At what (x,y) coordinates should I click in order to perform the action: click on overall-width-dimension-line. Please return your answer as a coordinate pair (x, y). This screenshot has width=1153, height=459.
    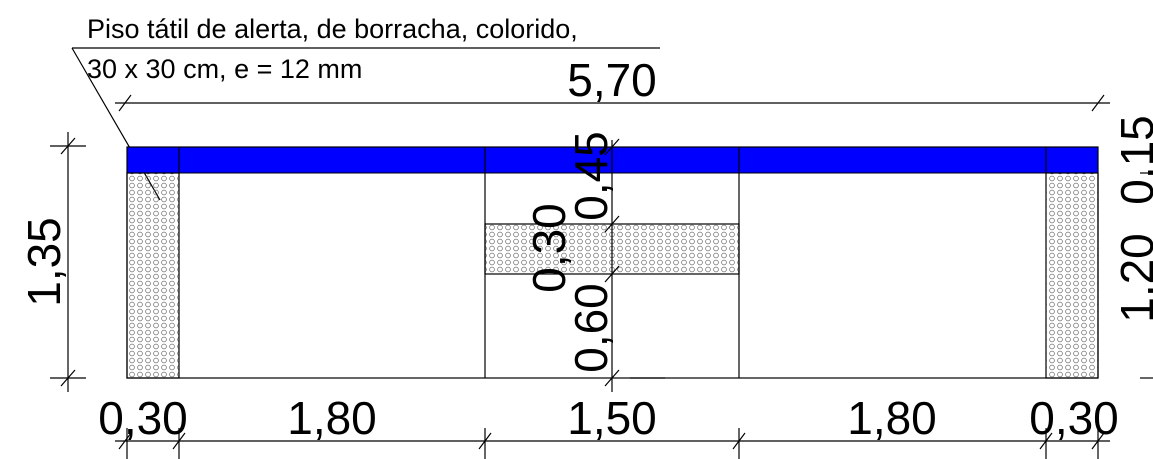
    Looking at the image, I should click on (612, 103).